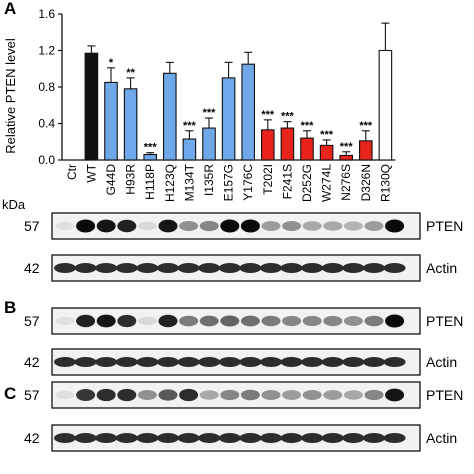 This screenshot has width=474, height=474. What do you see at coordinates (228, 119) in the screenshot?
I see `bar-e157g` at bounding box center [228, 119].